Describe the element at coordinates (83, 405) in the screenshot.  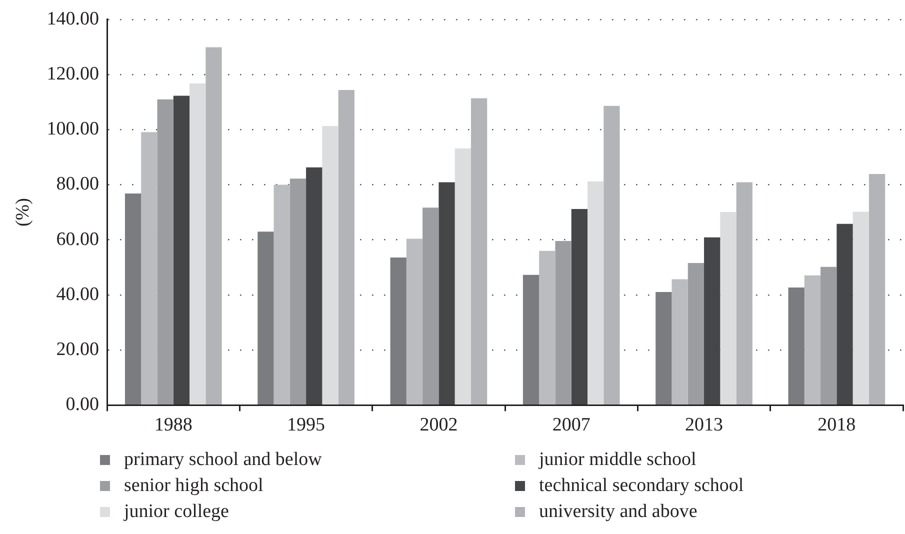
I see `y-tick-label: 0.00` at that location.